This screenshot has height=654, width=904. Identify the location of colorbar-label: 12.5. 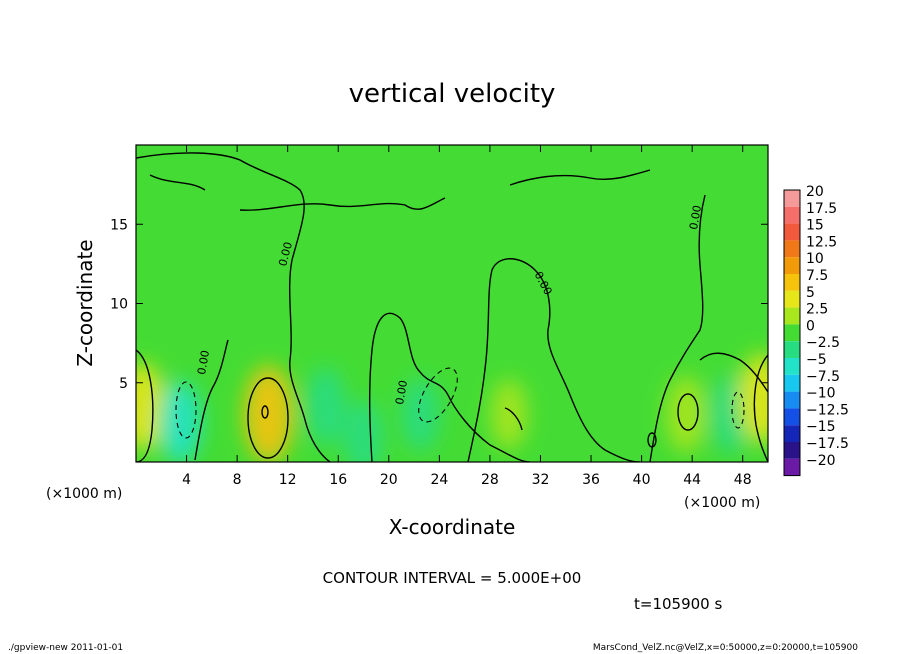
(821, 242).